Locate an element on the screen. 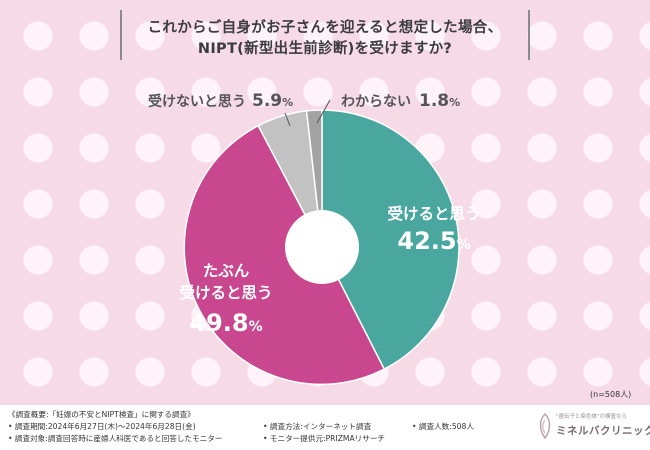  leader-line-unknown is located at coordinates (323, 111).